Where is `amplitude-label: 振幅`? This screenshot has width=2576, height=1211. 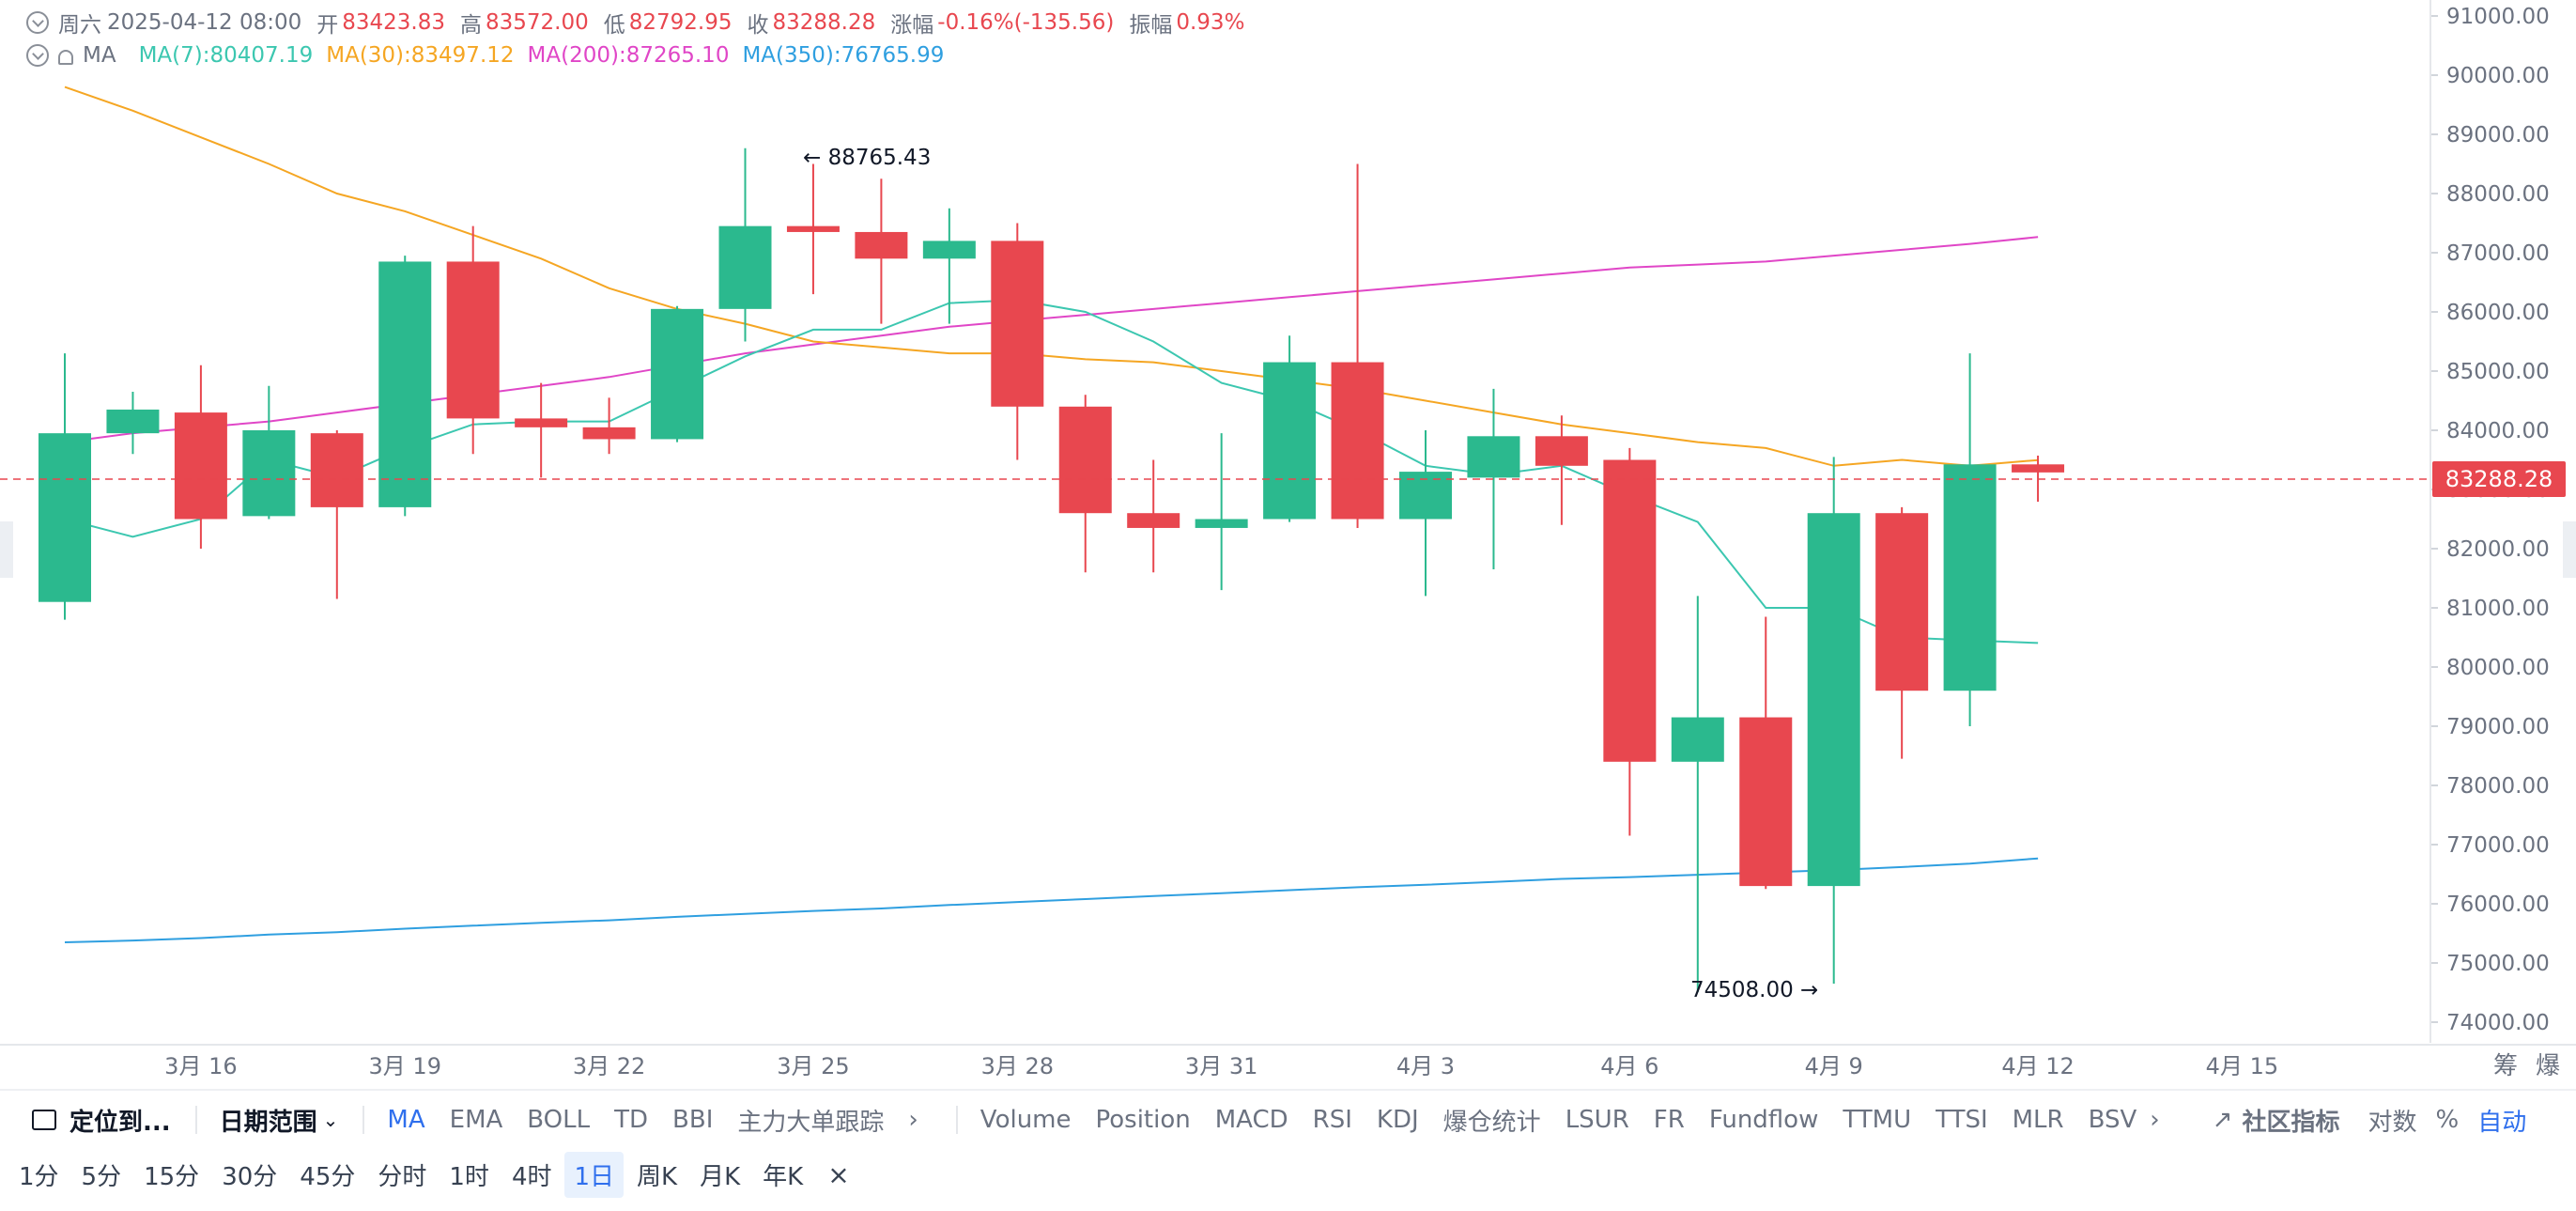 amplitude-label: 振幅 is located at coordinates (1151, 25).